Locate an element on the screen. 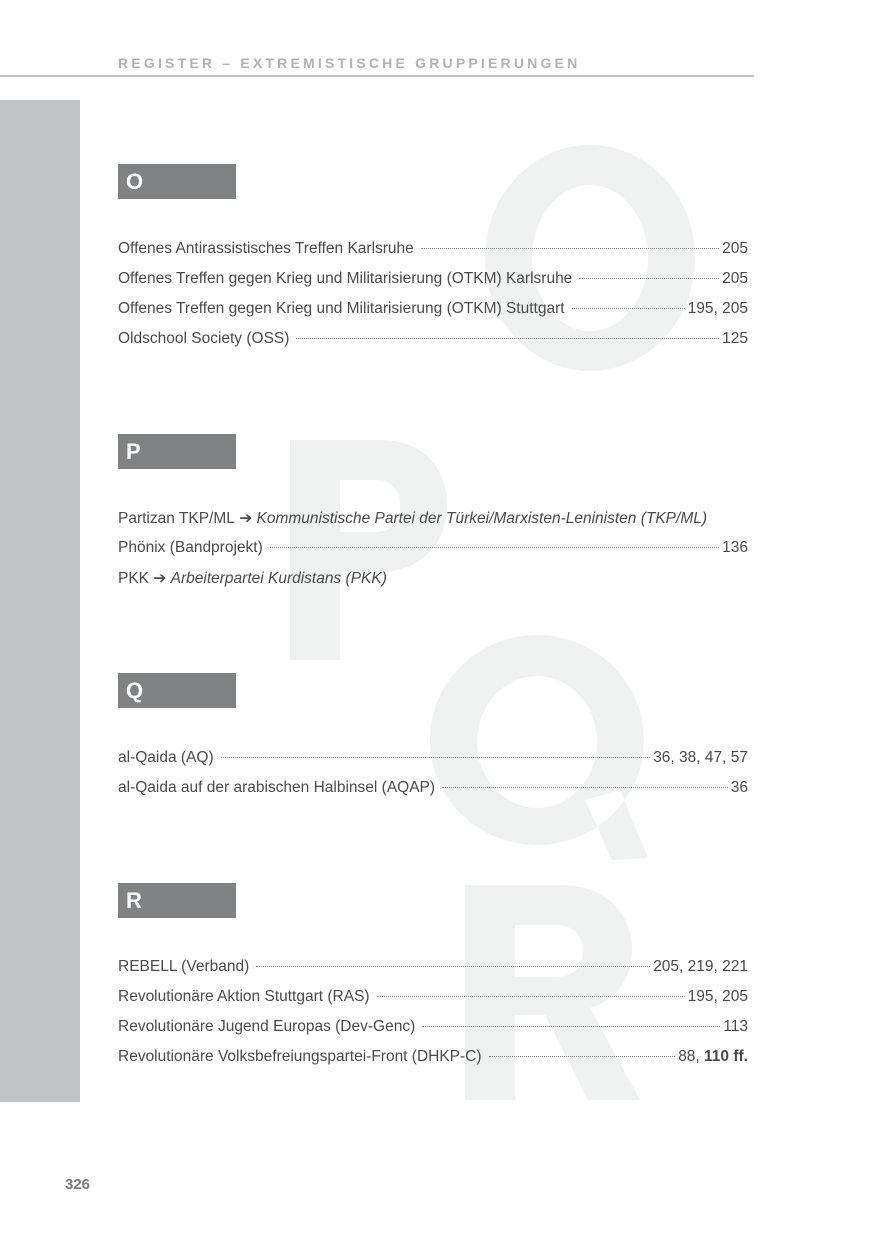 This screenshot has width=875, height=1241. entry-pages: 125 is located at coordinates (735, 338).